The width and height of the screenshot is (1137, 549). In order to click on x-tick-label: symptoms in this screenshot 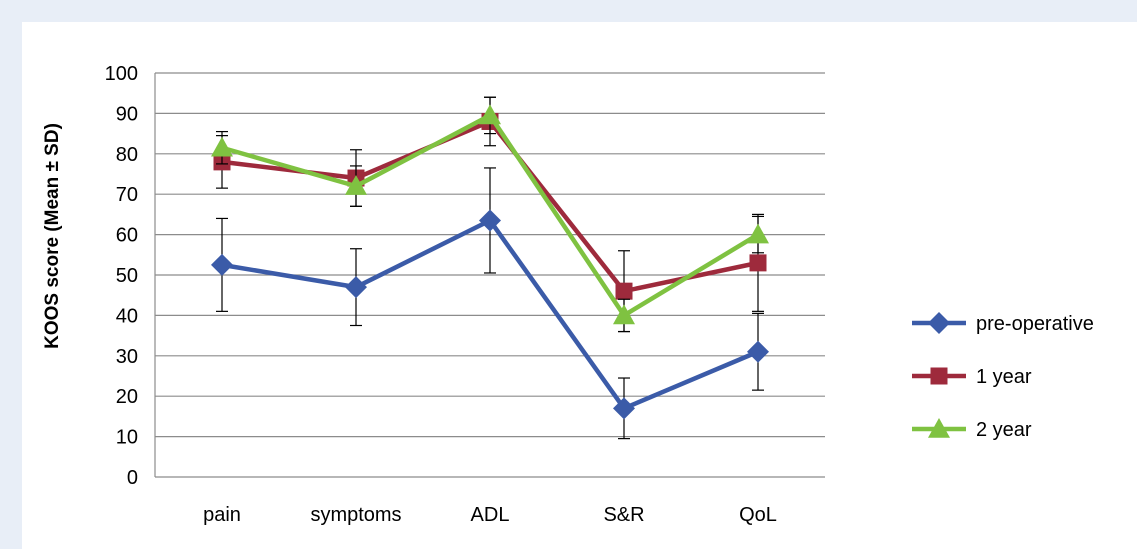, I will do `click(355, 515)`.